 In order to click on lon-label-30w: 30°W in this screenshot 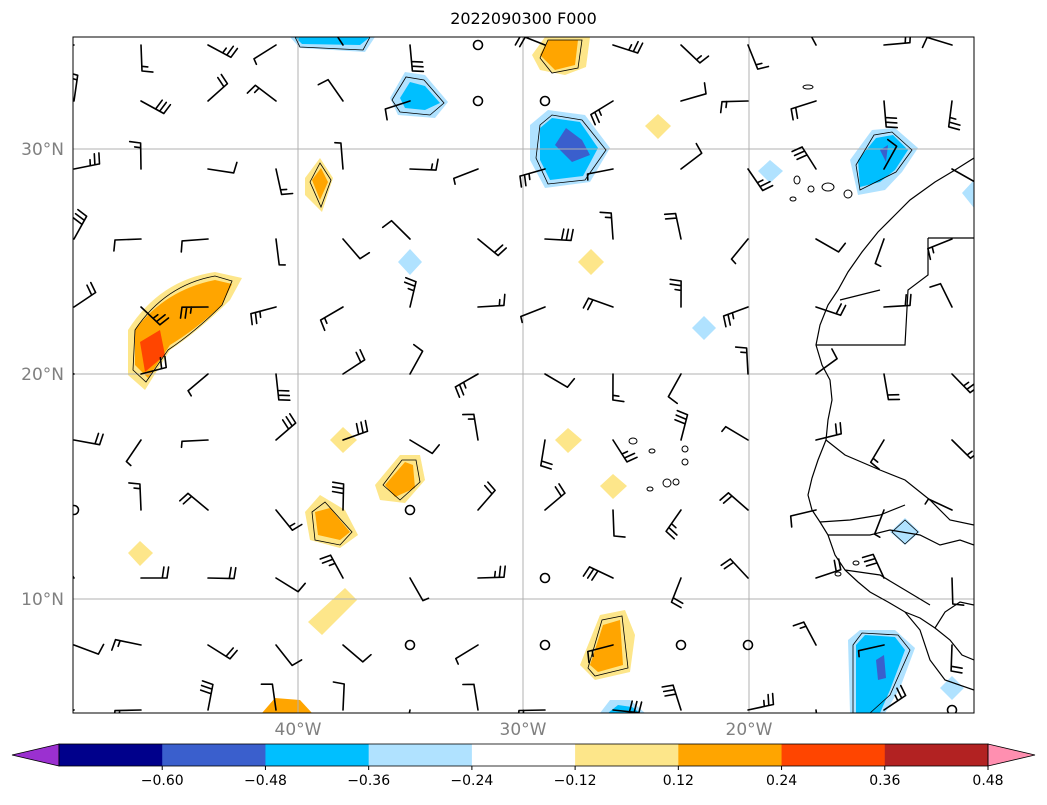, I will do `click(523, 730)`.